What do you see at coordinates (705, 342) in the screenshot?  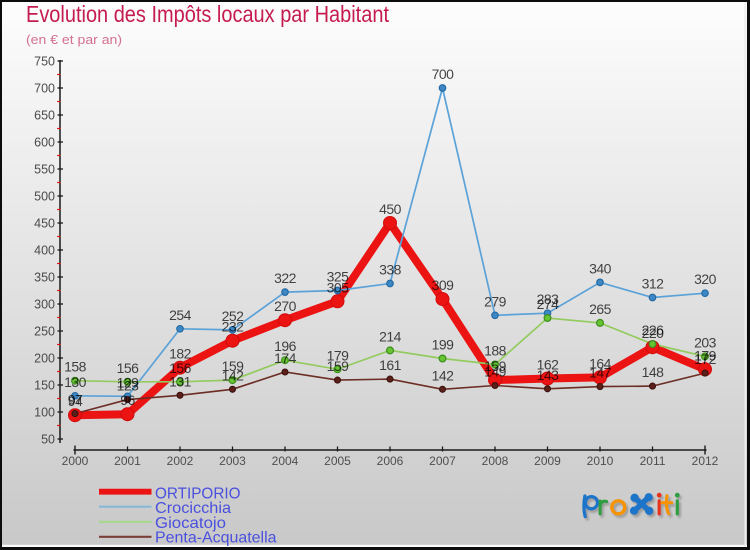 I see `svg-text: 203` at bounding box center [705, 342].